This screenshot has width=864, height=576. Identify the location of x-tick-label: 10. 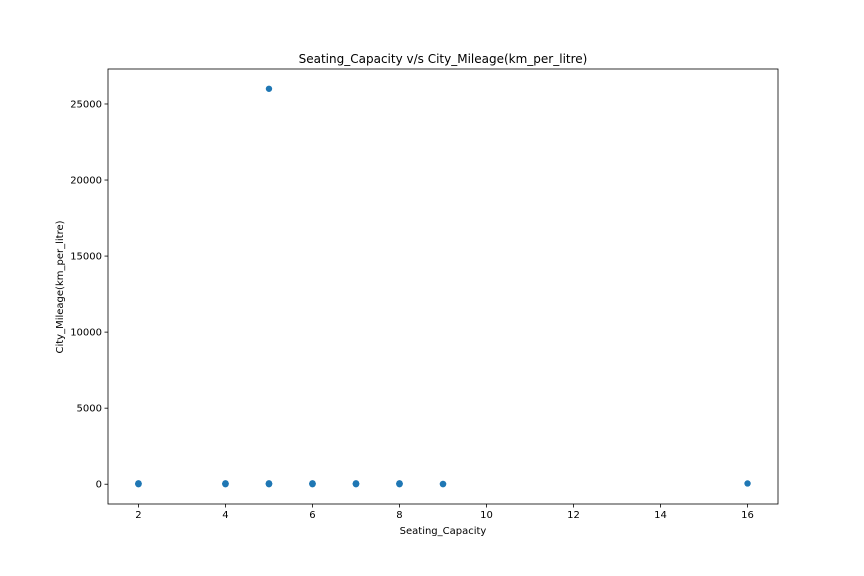
(486, 515).